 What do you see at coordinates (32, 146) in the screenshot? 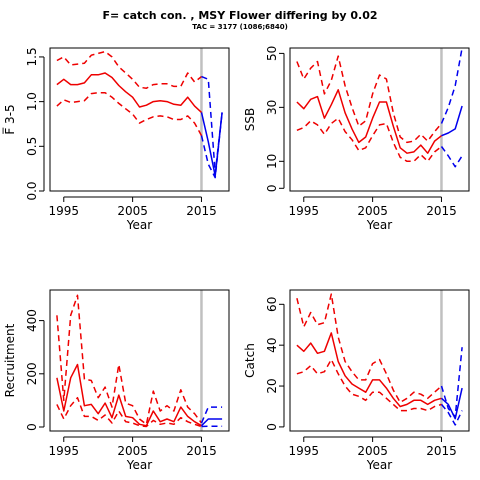
I see `y-tick-label: 0.5` at bounding box center [32, 146].